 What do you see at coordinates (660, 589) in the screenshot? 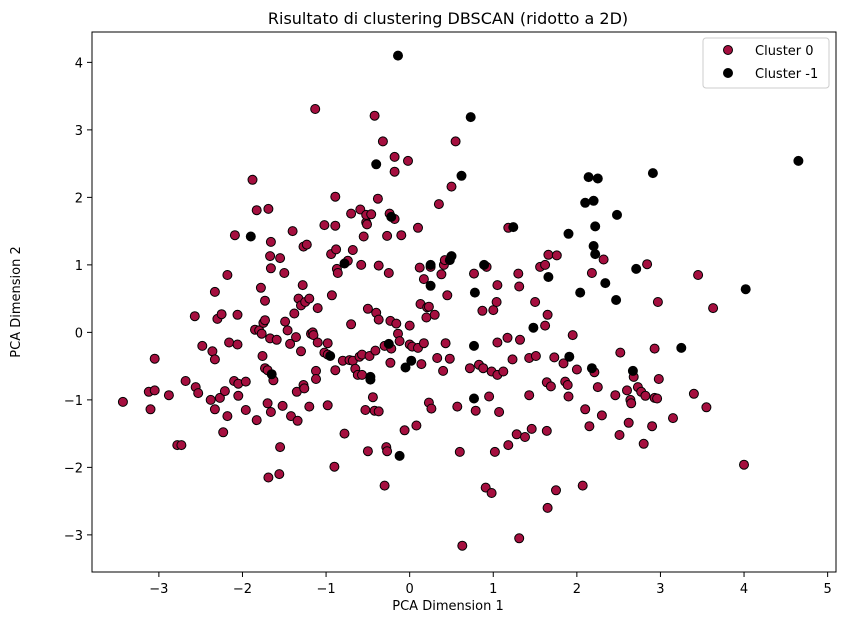
I see `x-tick-label: 3` at bounding box center [660, 589].